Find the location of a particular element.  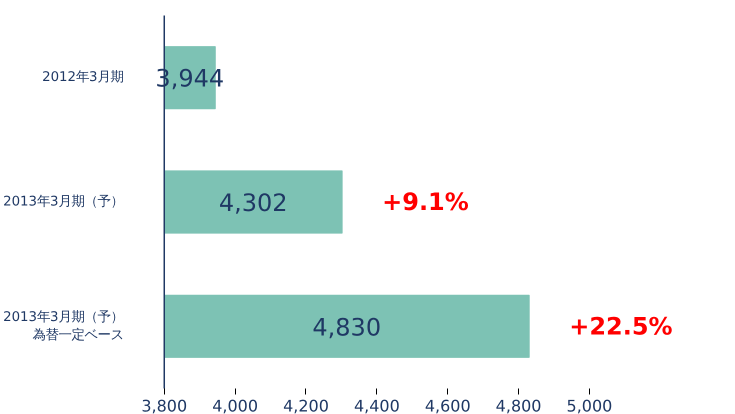

x-tick-label: 4,600 is located at coordinates (447, 405).